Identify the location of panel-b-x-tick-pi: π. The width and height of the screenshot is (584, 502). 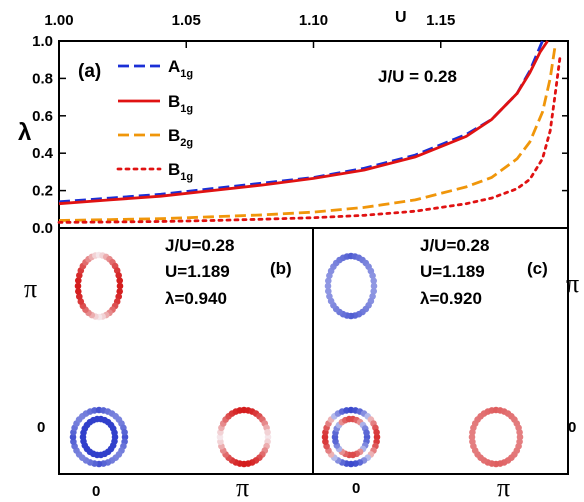
(242, 487).